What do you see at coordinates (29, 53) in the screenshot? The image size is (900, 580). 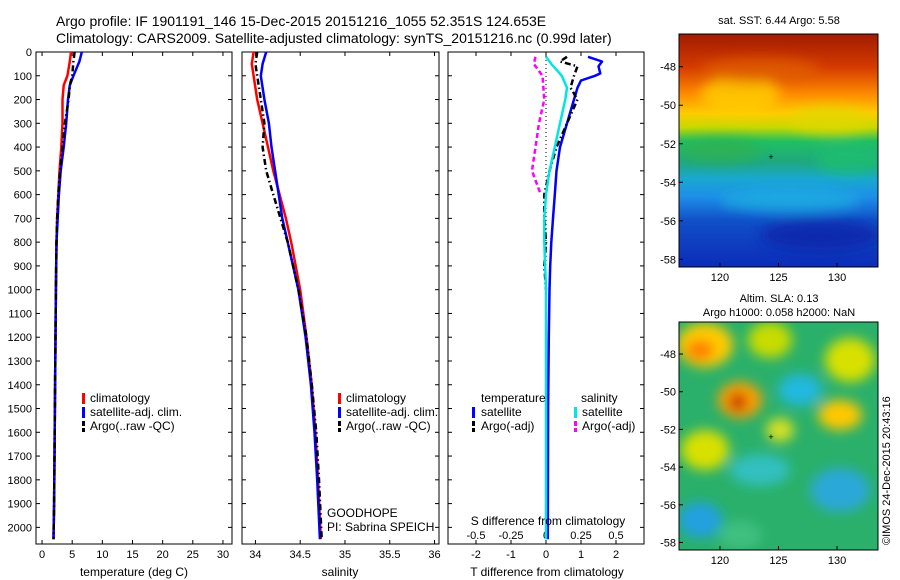 I see `depth-tick-label: 0` at bounding box center [29, 53].